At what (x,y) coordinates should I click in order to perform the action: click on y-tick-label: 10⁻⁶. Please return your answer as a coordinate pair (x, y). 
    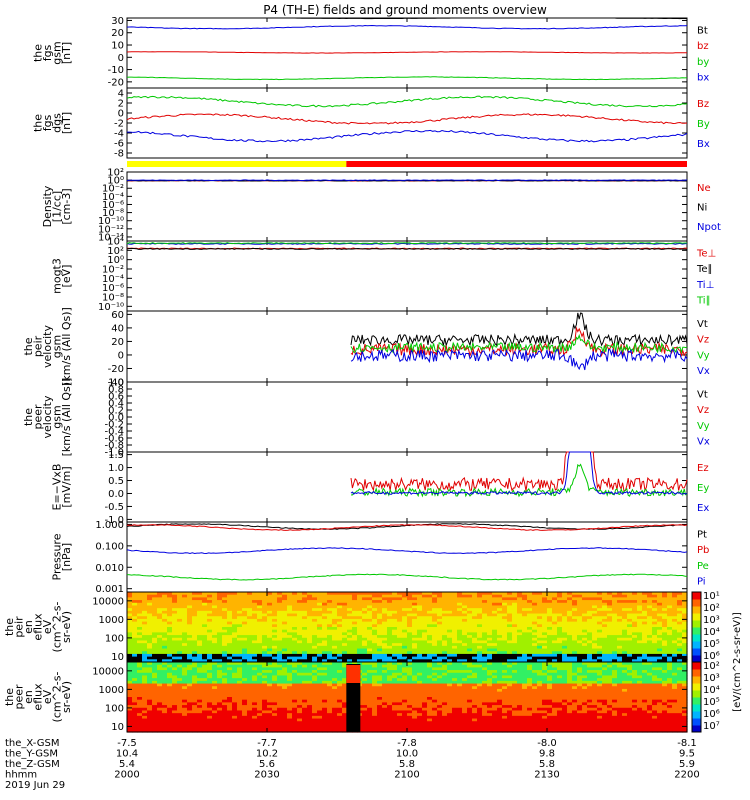
    Looking at the image, I should click on (113, 288).